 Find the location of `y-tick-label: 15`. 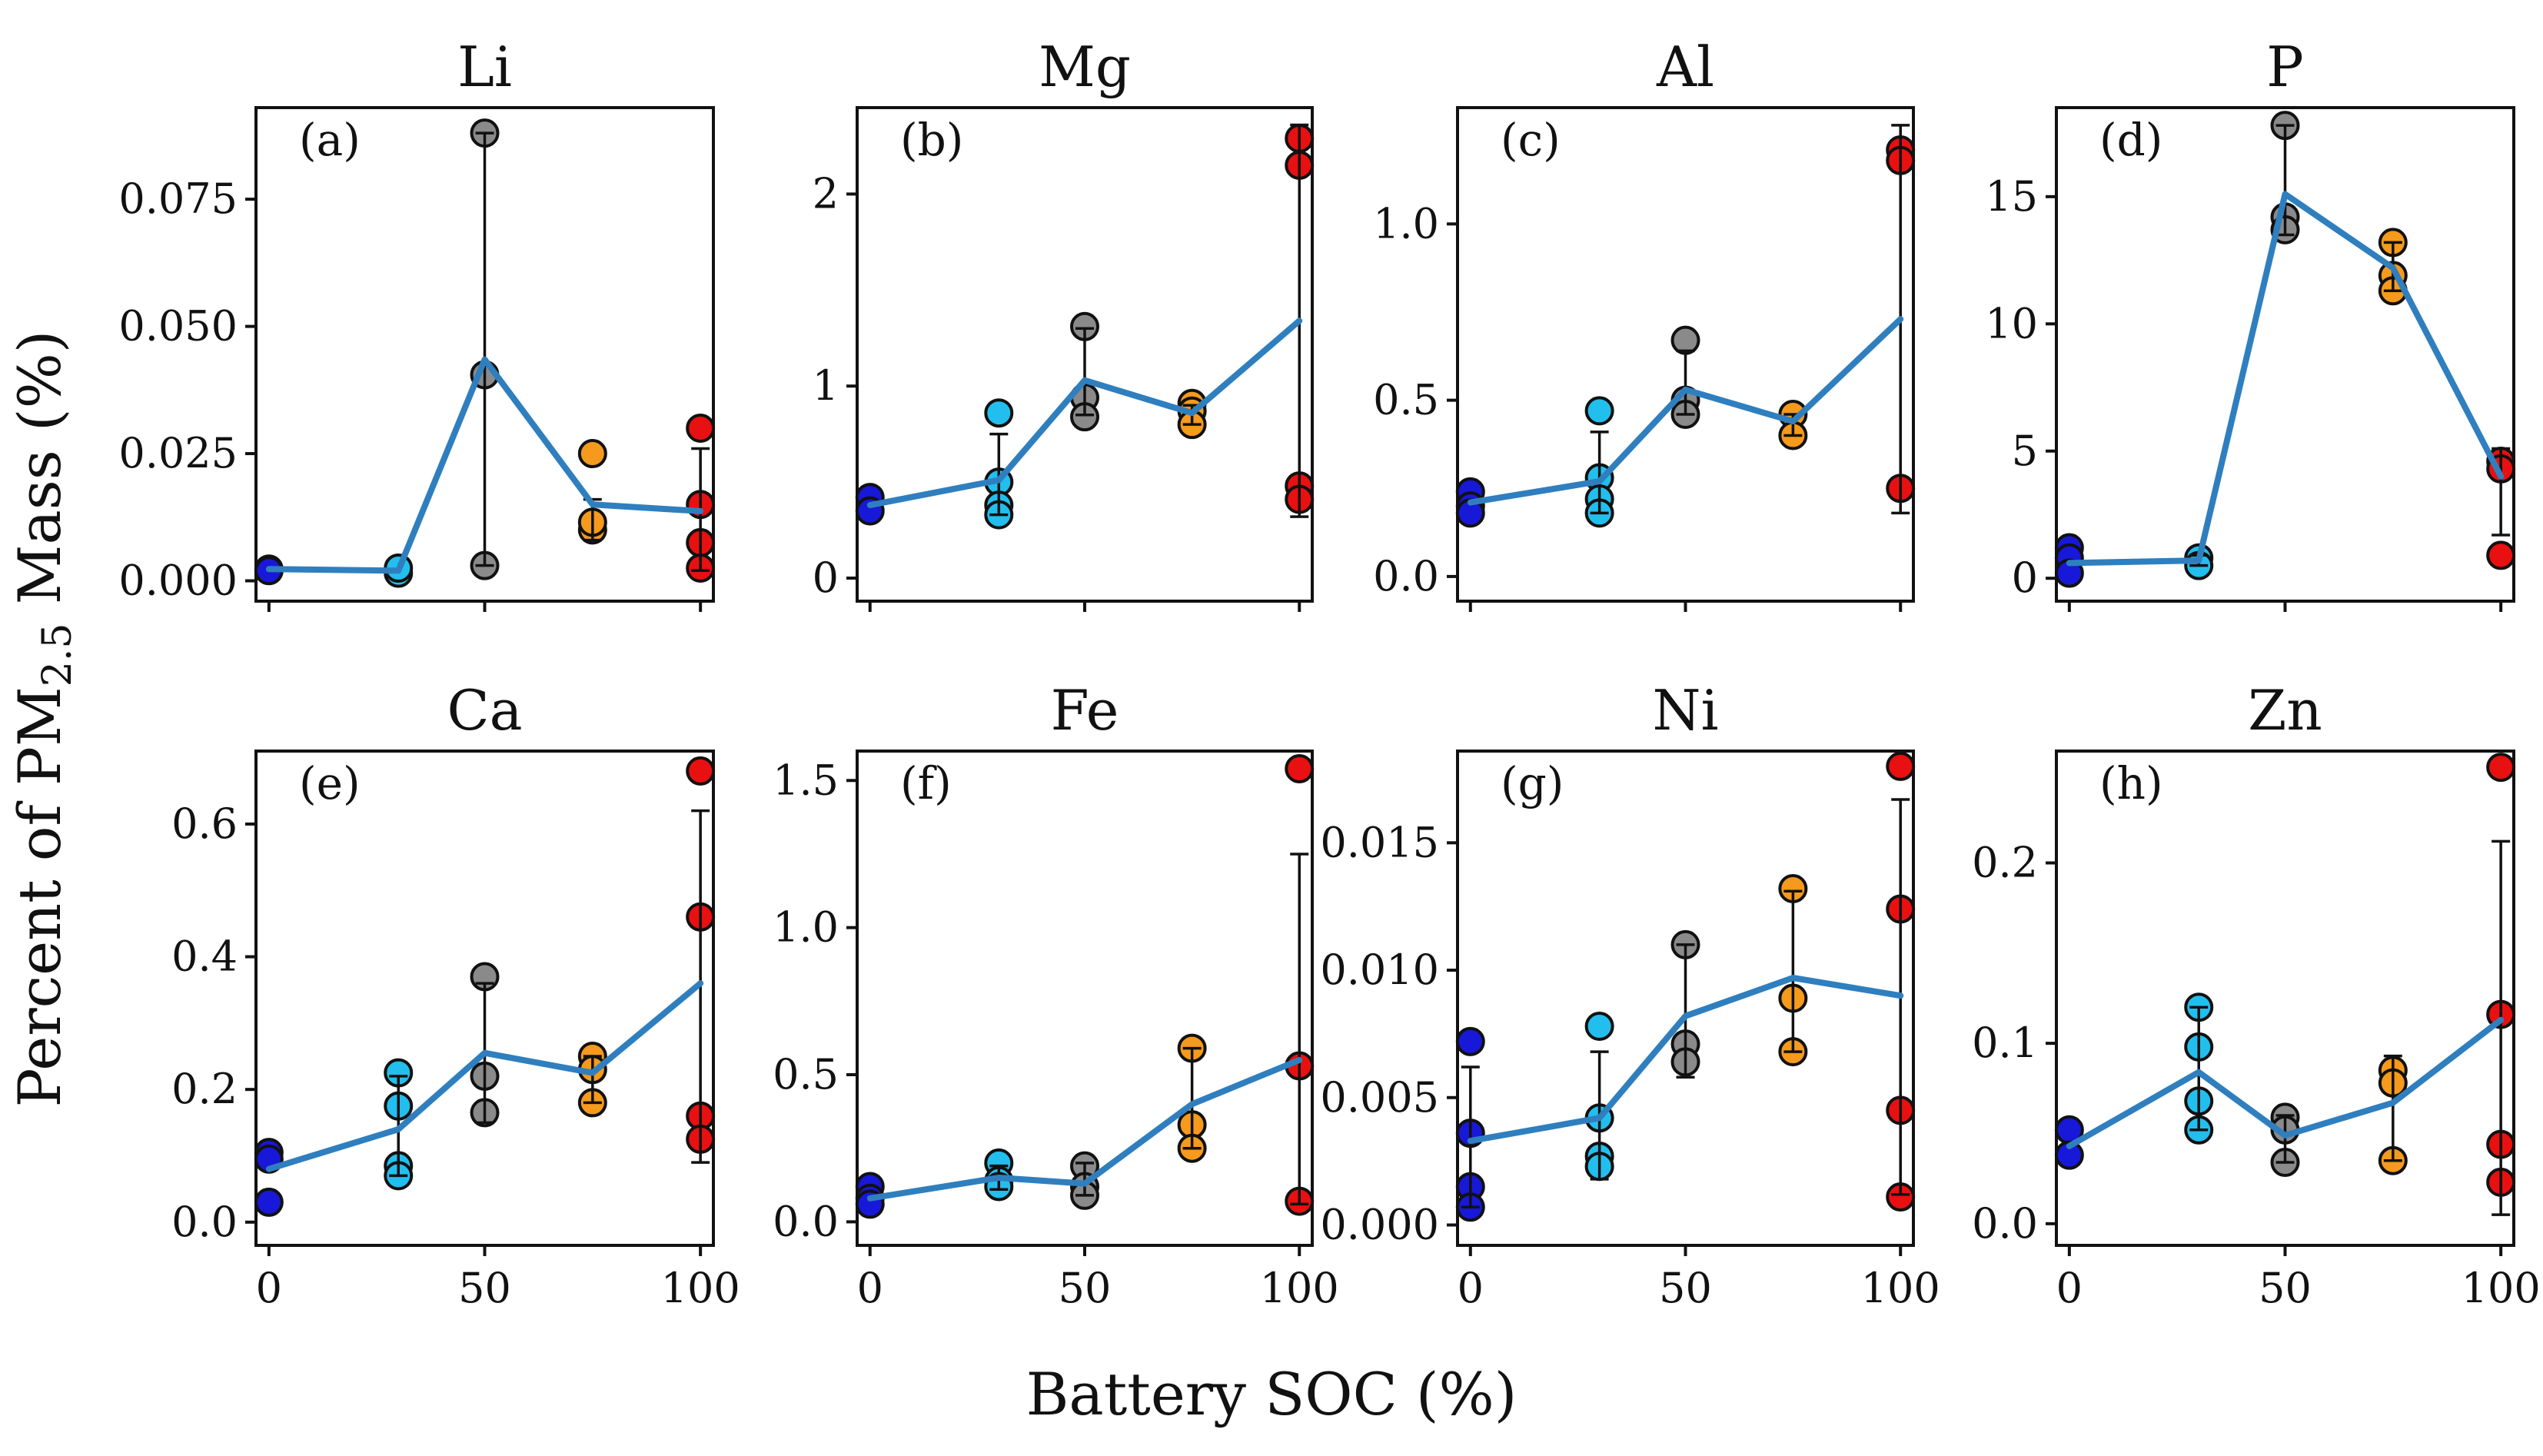

y-tick-label: 15 is located at coordinates (2012, 197).